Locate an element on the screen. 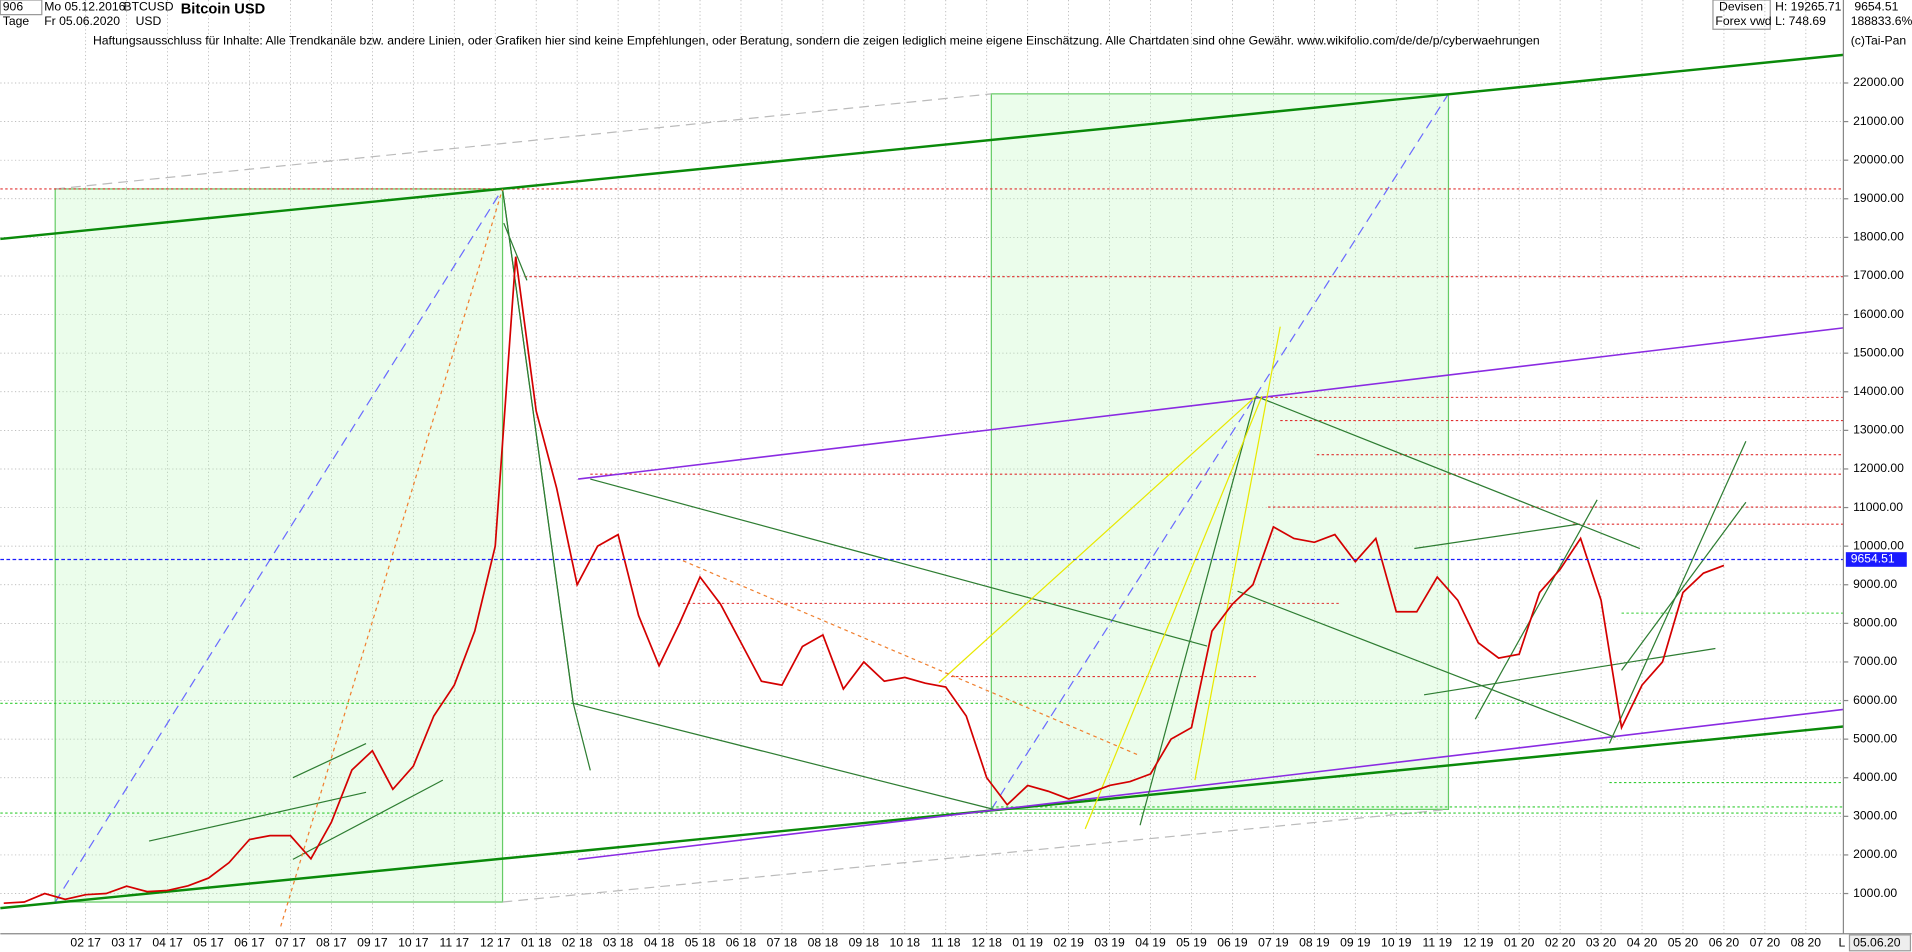 The image size is (1912, 952). y-tick-label: 19000.00 is located at coordinates (1878, 198).